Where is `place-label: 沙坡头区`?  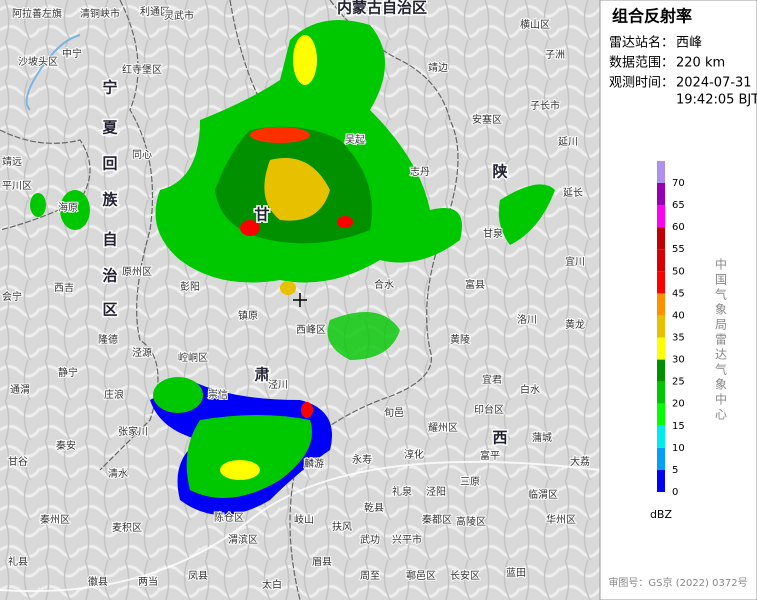 place-label: 沙坡头区 is located at coordinates (38, 61).